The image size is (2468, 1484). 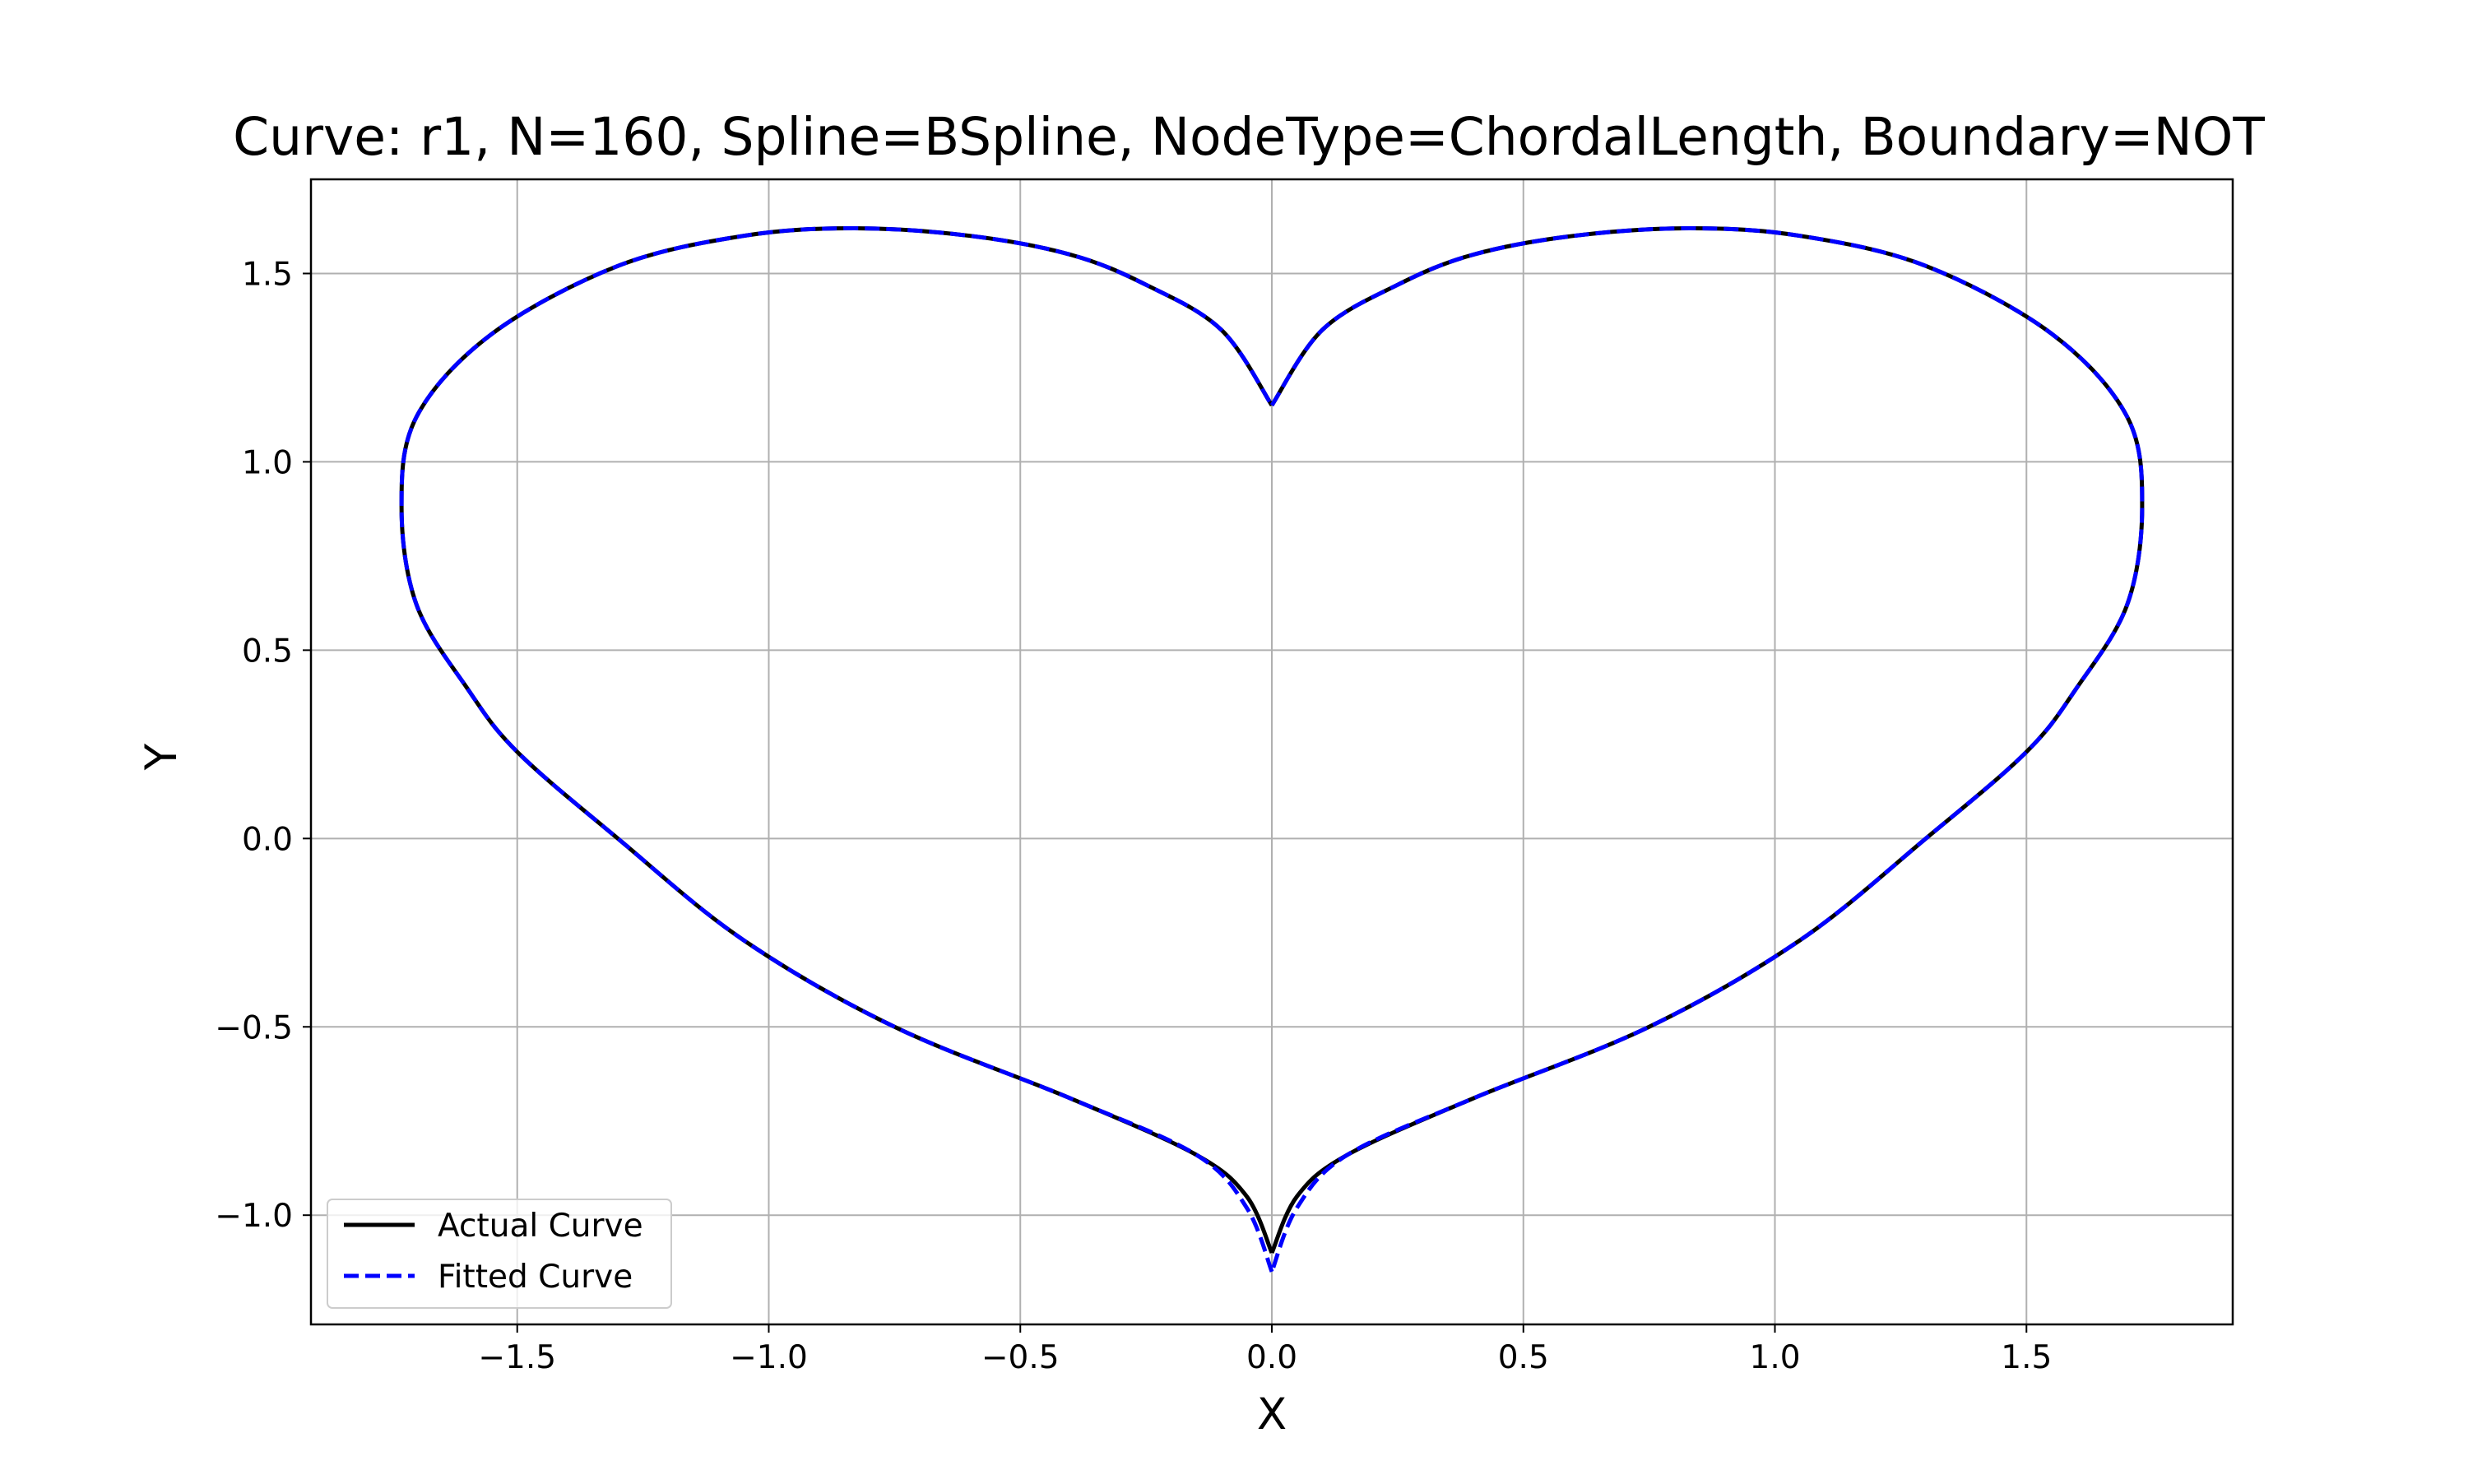 What do you see at coordinates (254, 1216) in the screenshot?
I see `y-tick-label: −1.0` at bounding box center [254, 1216].